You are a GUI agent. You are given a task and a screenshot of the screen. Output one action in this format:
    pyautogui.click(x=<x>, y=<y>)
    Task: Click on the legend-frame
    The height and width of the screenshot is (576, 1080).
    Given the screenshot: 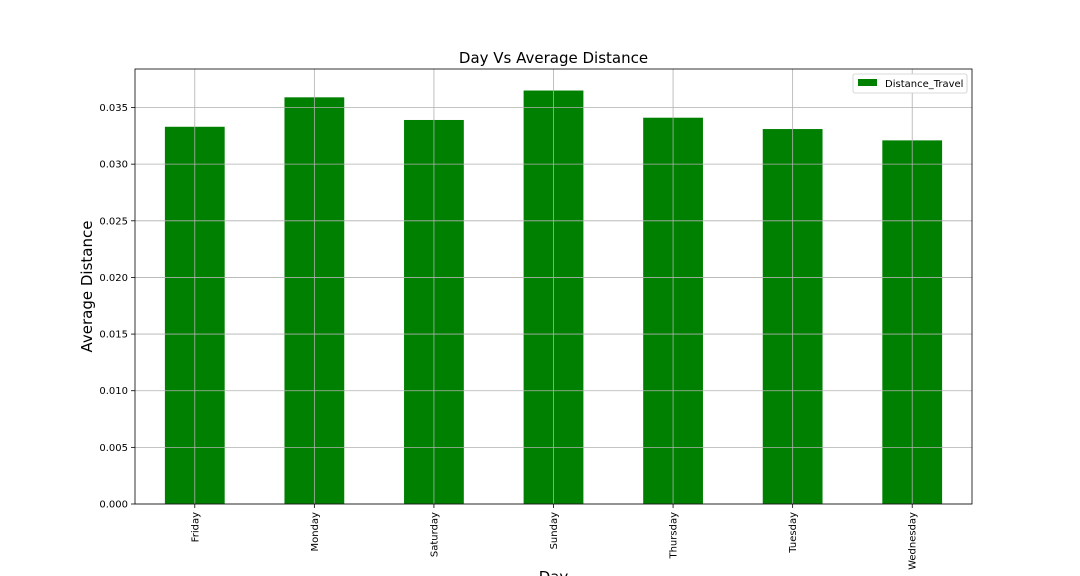 What is the action you would take?
    pyautogui.click(x=910, y=83)
    